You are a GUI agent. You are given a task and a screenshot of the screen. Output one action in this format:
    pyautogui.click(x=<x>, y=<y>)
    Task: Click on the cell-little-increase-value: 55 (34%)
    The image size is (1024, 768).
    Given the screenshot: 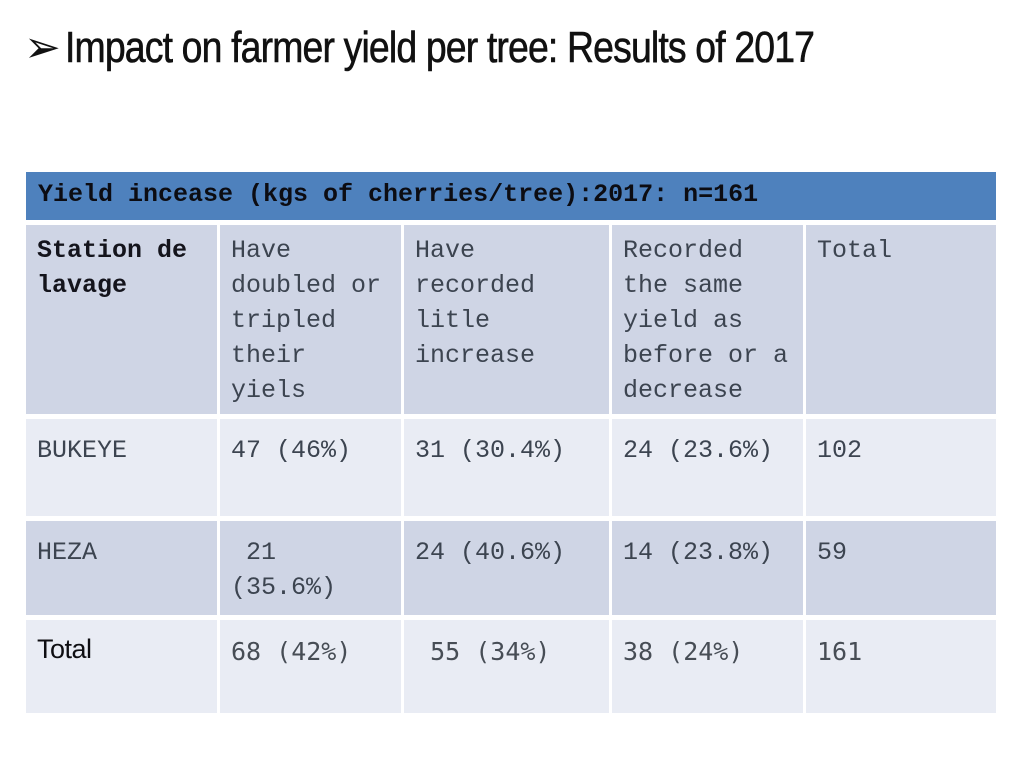 What is the action you would take?
    pyautogui.click(x=506, y=666)
    